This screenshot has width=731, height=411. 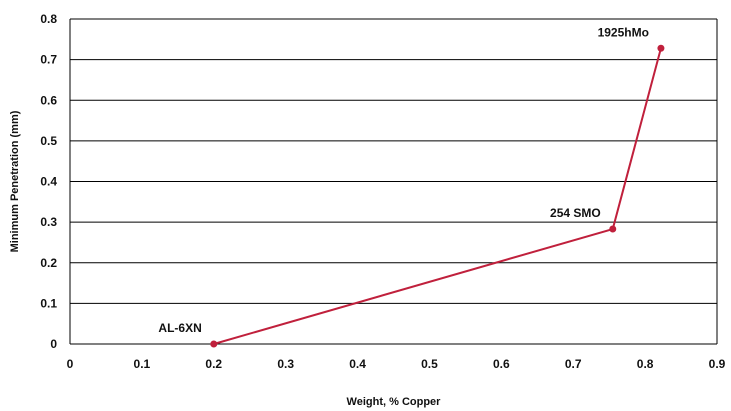 What do you see at coordinates (179, 328) in the screenshot?
I see `point-label: AL-6XN` at bounding box center [179, 328].